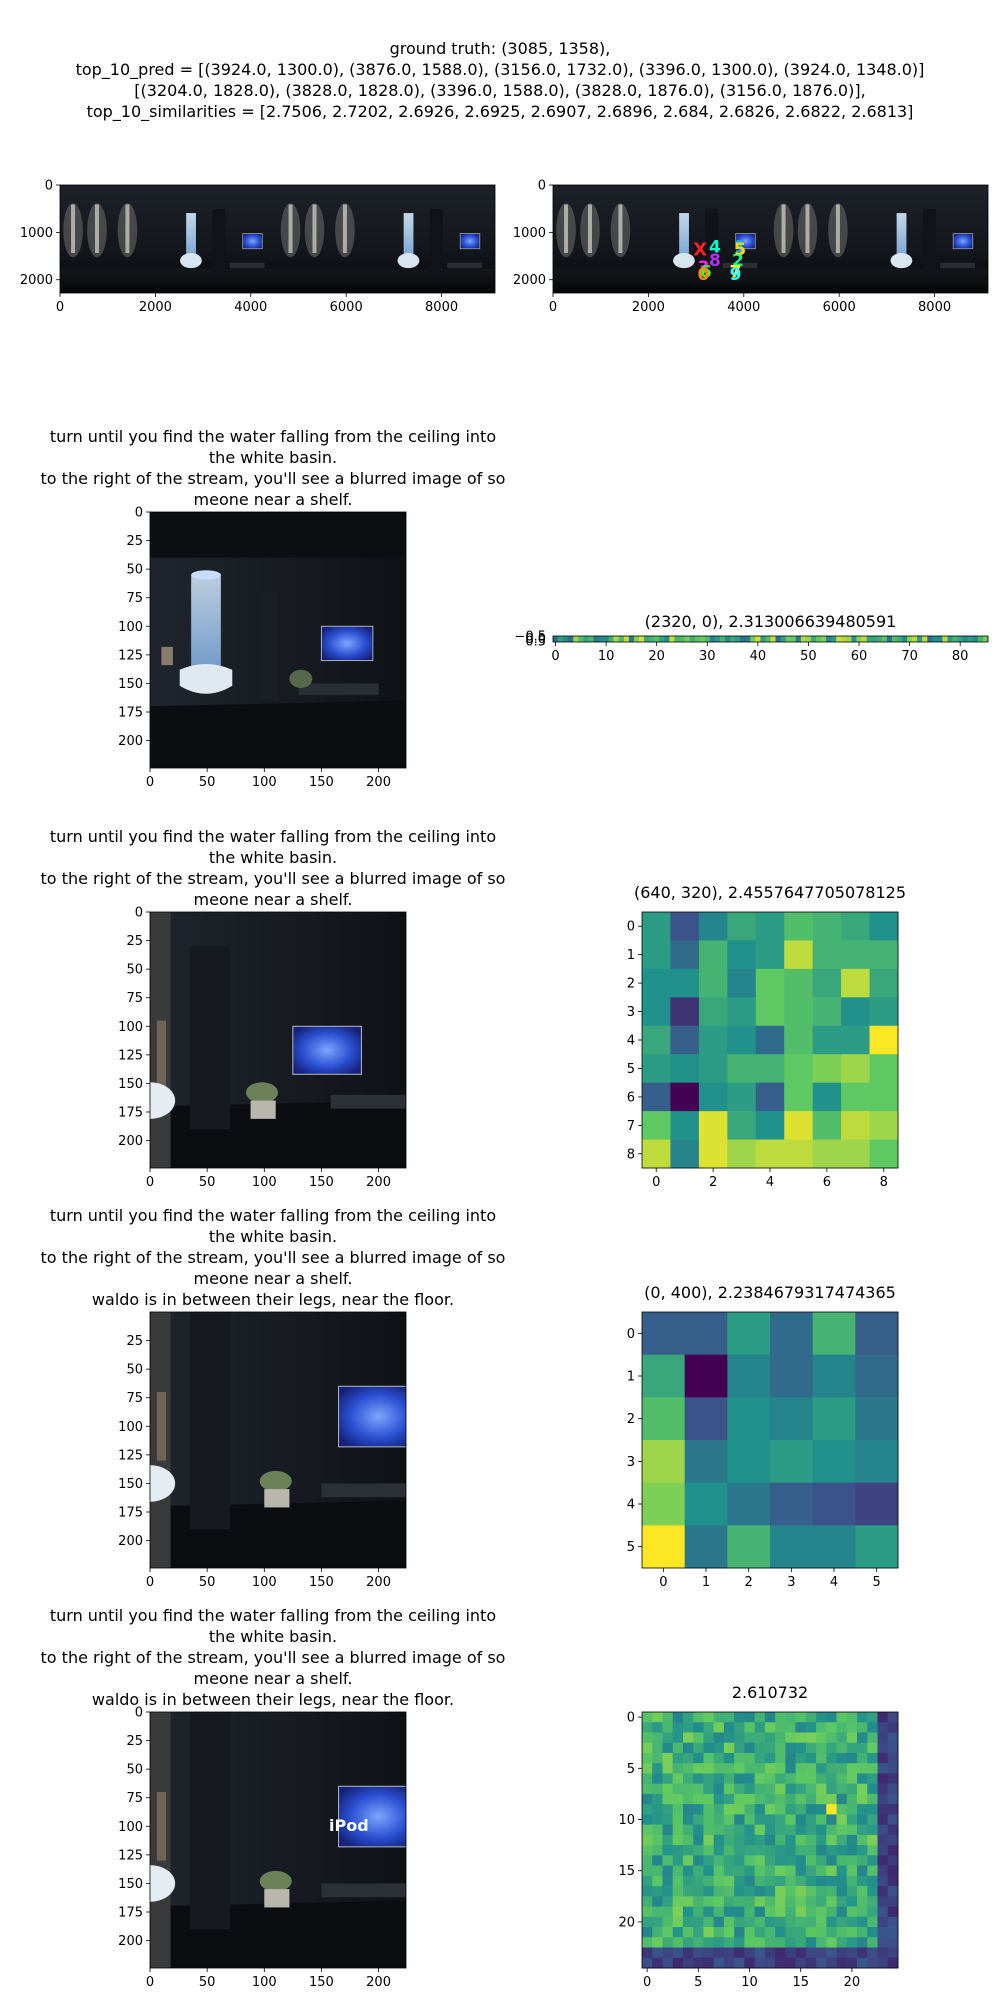 The height and width of the screenshot is (2000, 1000). What do you see at coordinates (712, 241) in the screenshot?
I see `pano-right-wall-block` at bounding box center [712, 241].